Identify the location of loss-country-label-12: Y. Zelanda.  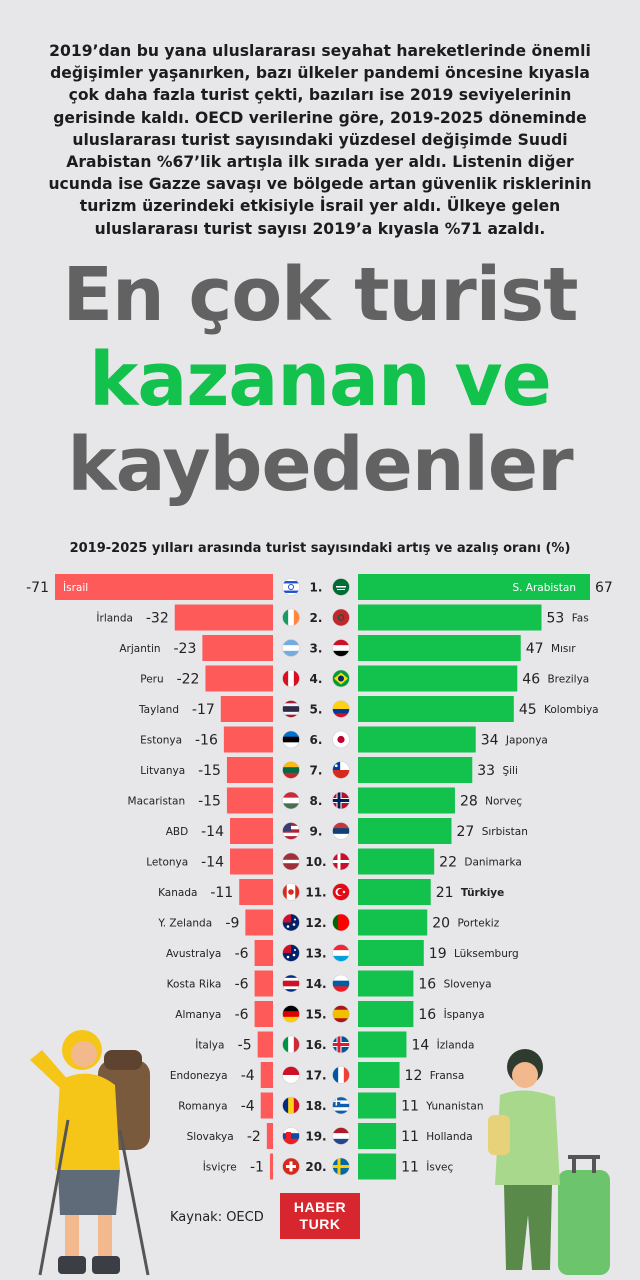
(184, 924).